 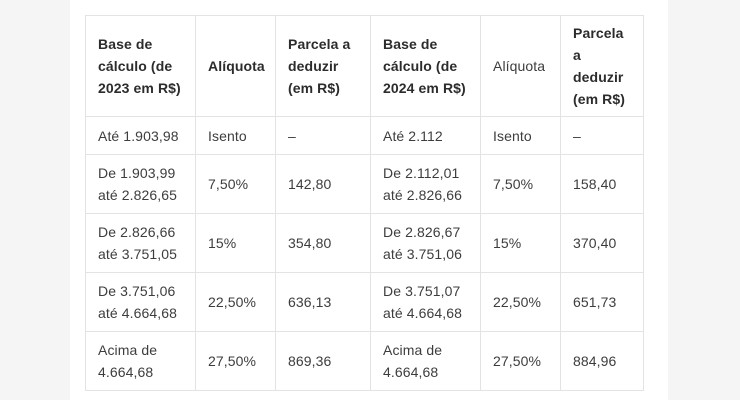 I want to click on table-cell: Até 2.112, so click(x=425, y=135).